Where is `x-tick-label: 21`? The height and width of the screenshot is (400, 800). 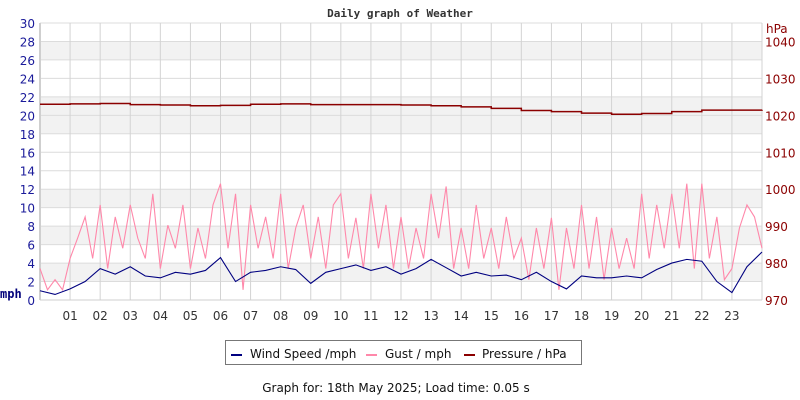
x-tick-label: 21 is located at coordinates (671, 316).